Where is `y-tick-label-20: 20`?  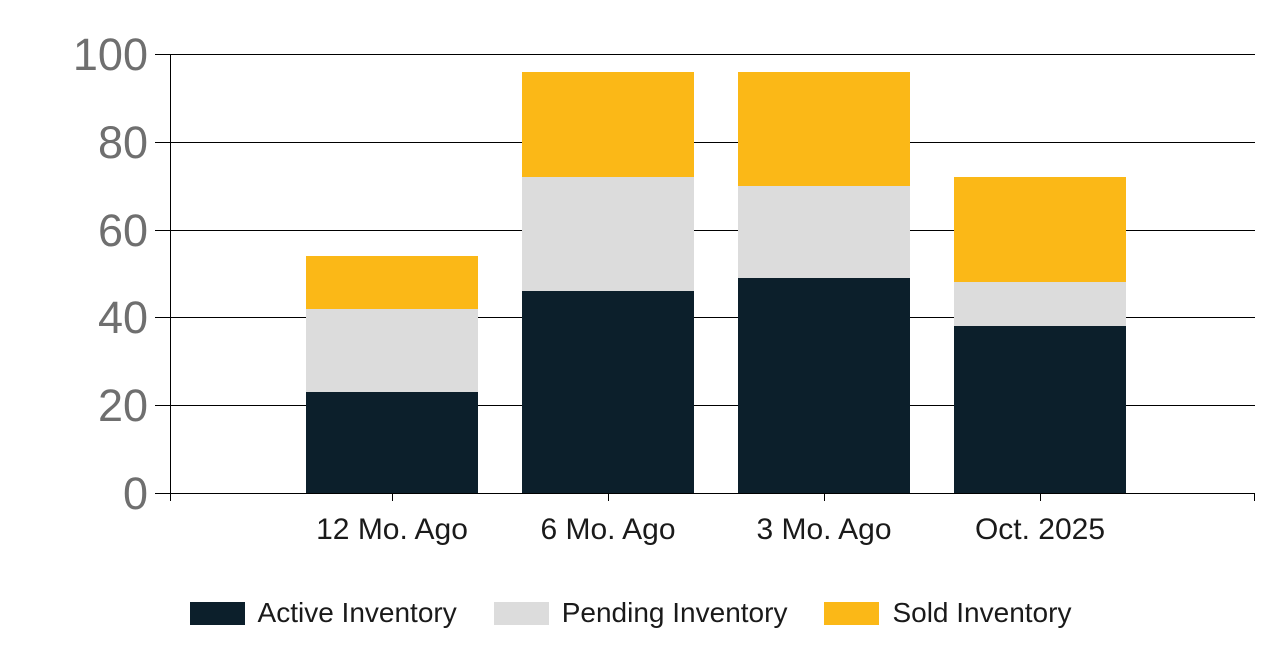
y-tick-label-20: 20 is located at coordinates (122, 405).